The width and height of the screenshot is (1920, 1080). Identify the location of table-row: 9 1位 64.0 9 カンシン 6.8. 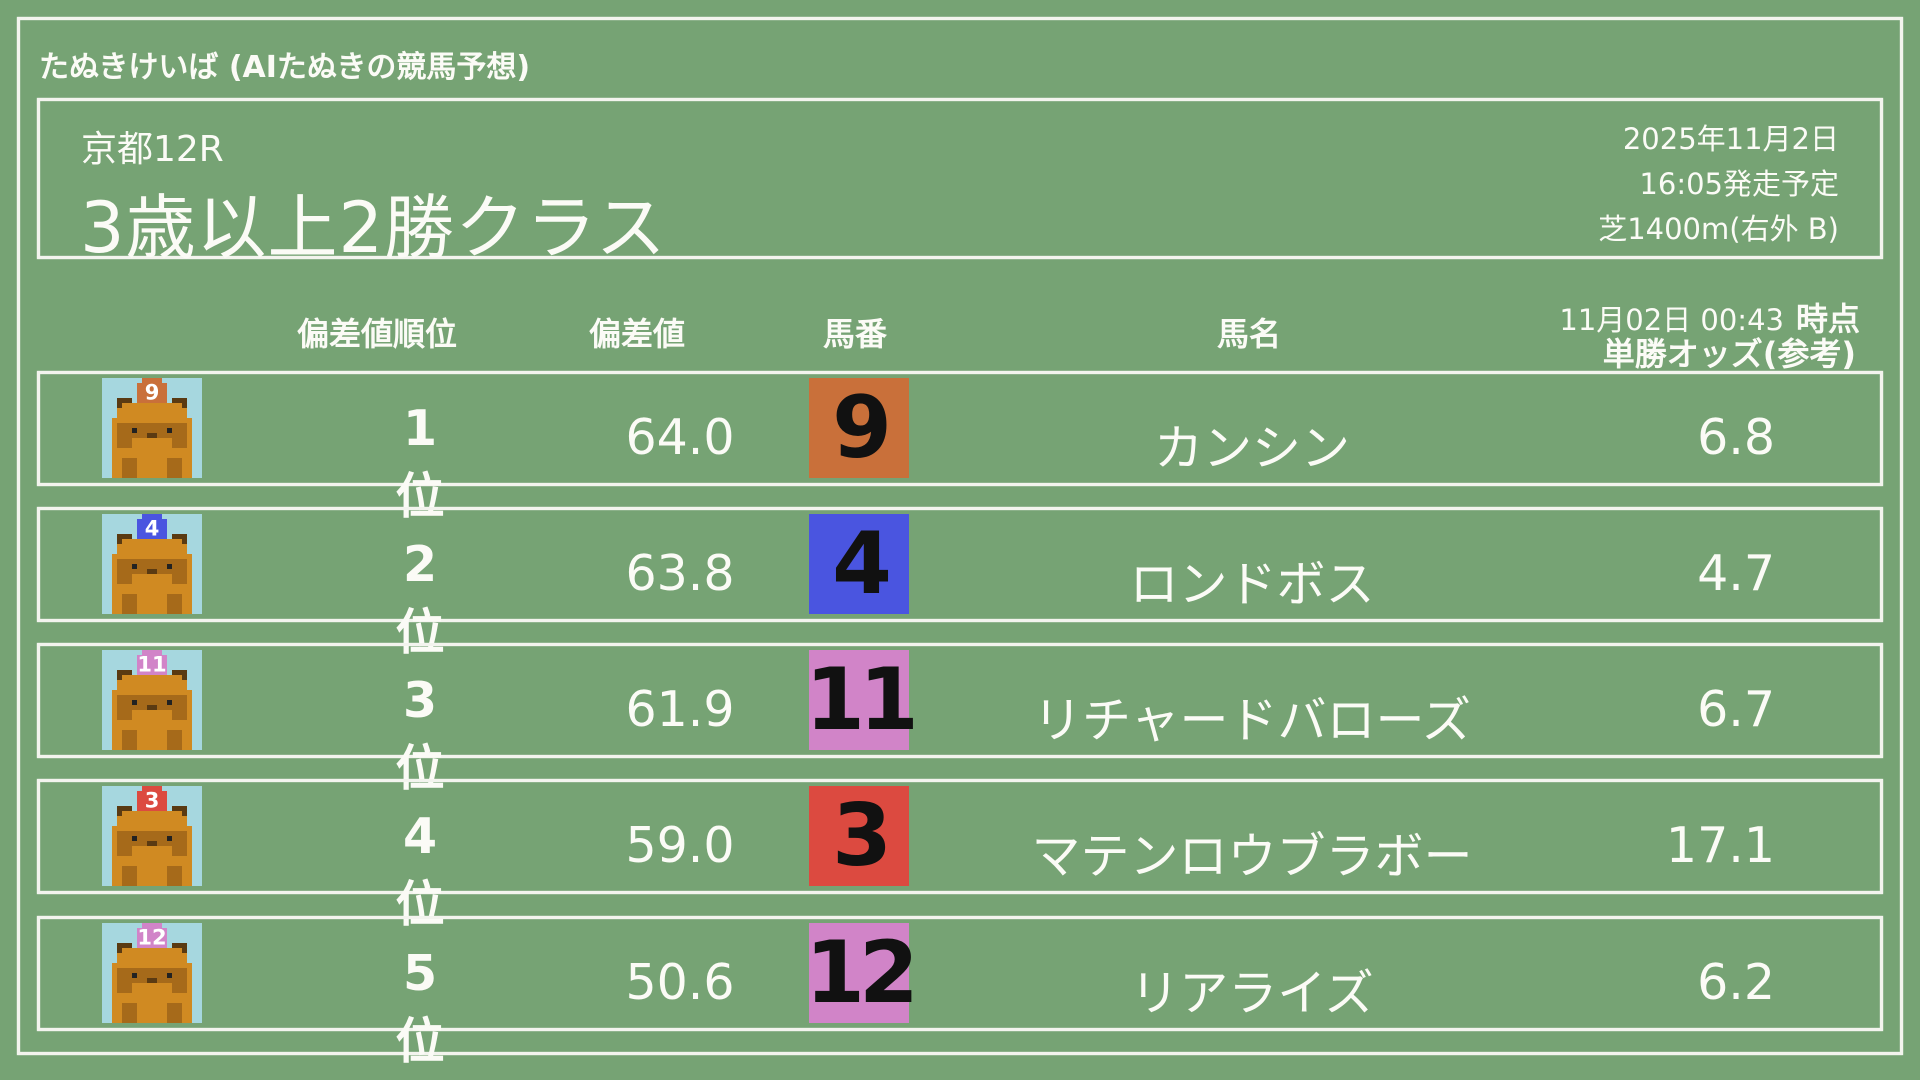
(960, 448).